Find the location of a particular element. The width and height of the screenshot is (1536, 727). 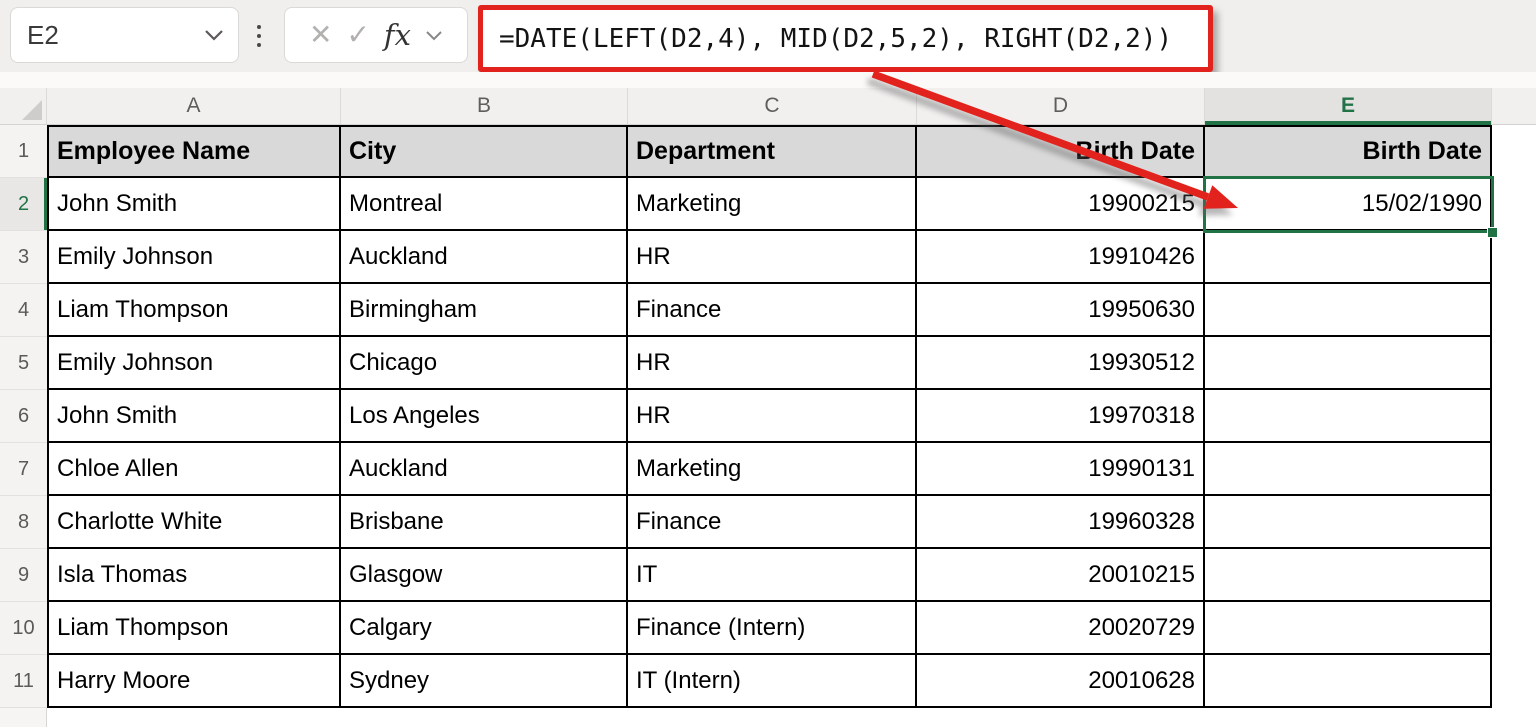

cell-B11: Sydney is located at coordinates (484, 681).